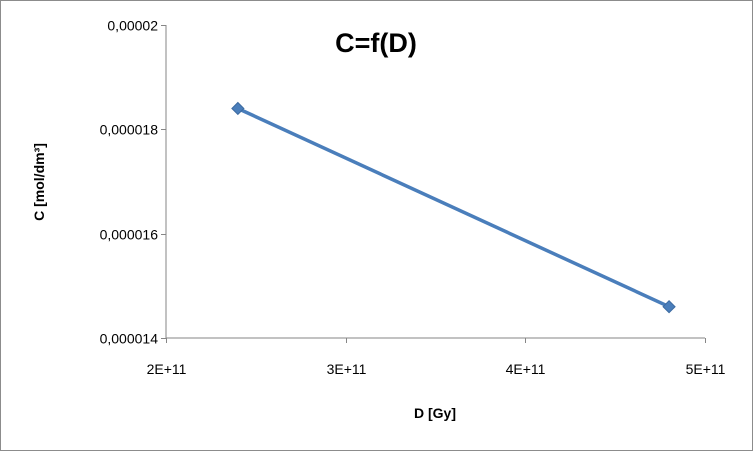  Describe the element at coordinates (526, 369) in the screenshot. I see `x-tick-label: 4E+11` at that location.